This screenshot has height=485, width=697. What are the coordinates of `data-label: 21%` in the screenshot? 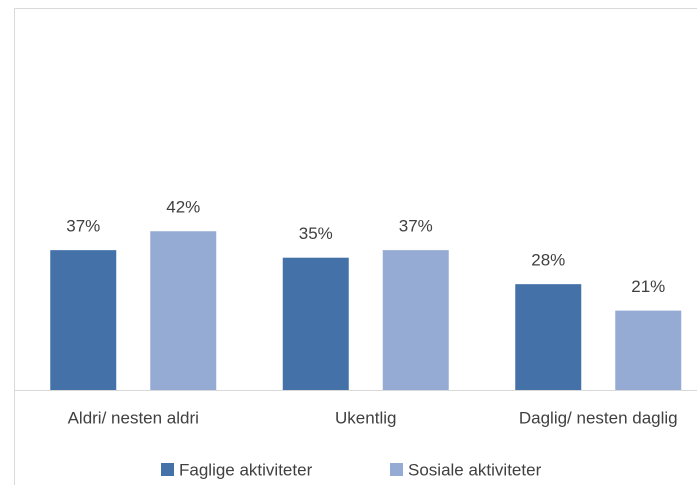 It's located at (648, 286).